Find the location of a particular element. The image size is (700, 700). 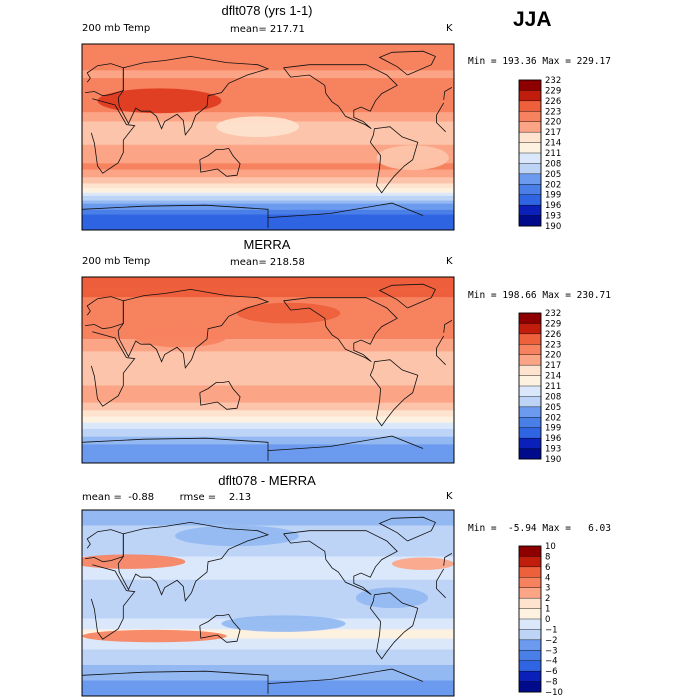

africa-outline is located at coordinates (268, 136).